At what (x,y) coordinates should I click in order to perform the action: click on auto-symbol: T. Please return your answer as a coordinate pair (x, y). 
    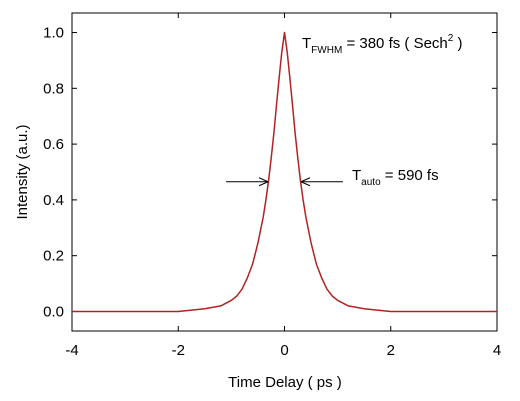
    Looking at the image, I should click on (356, 175).